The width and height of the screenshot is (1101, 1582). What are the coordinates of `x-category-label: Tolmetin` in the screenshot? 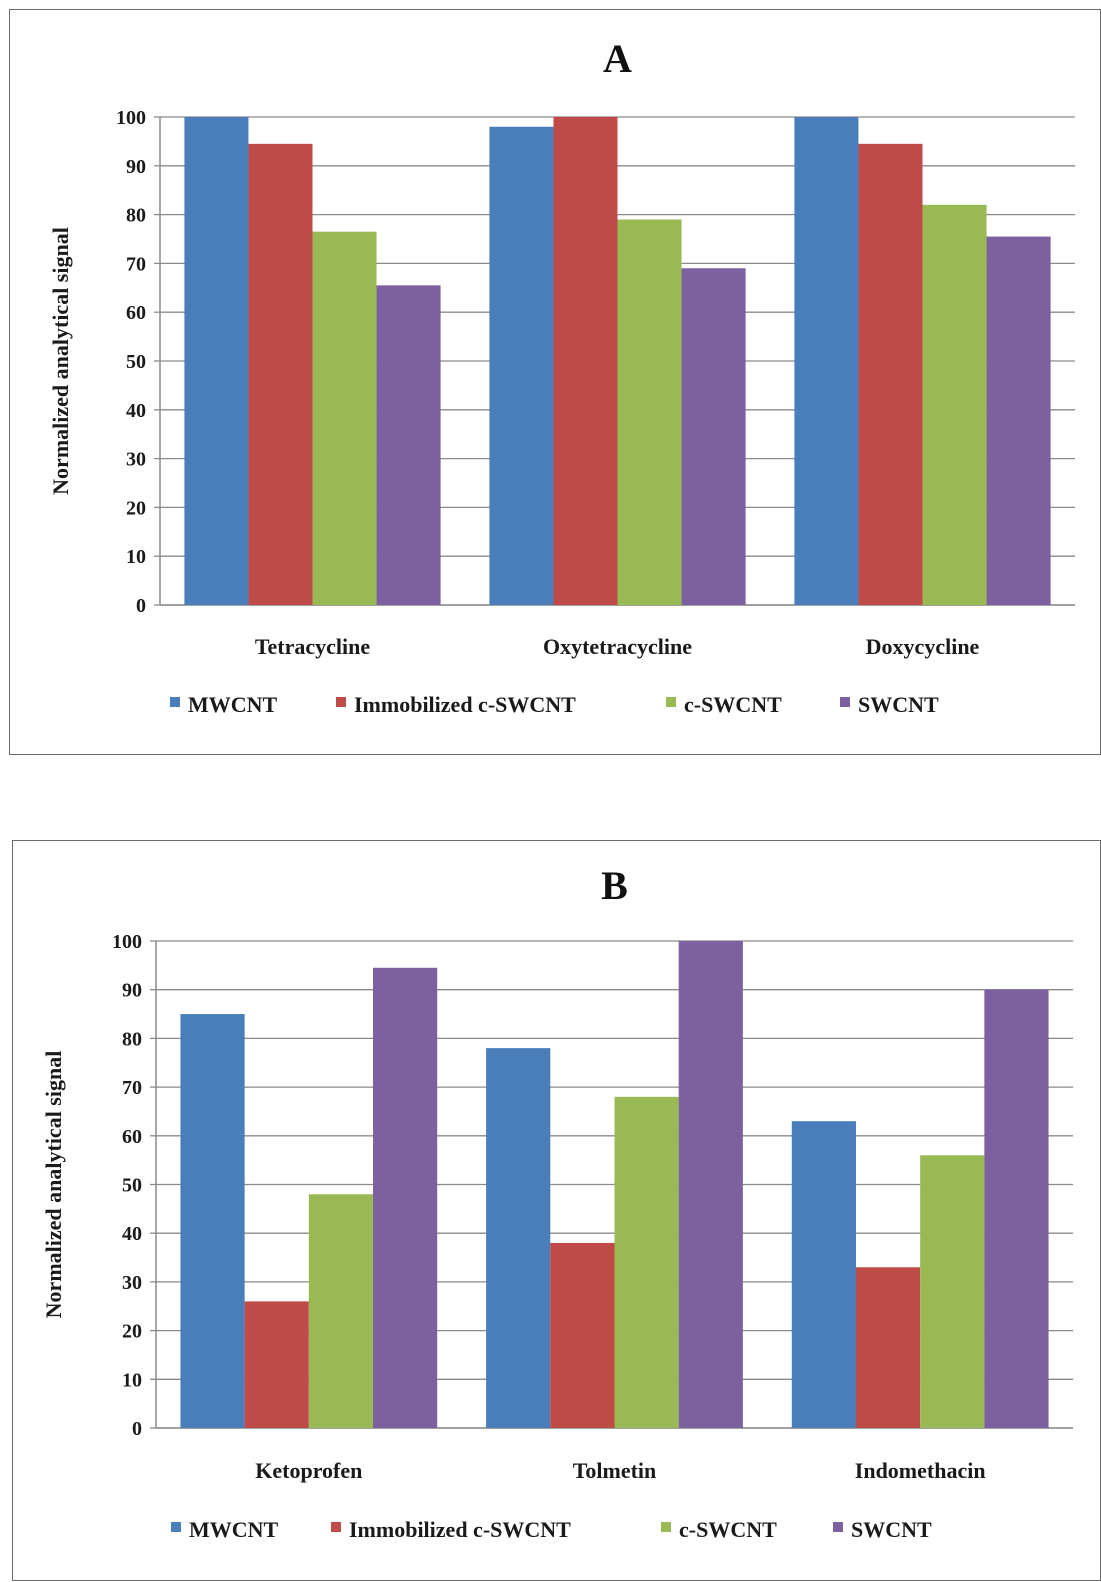 It's located at (615, 1470).